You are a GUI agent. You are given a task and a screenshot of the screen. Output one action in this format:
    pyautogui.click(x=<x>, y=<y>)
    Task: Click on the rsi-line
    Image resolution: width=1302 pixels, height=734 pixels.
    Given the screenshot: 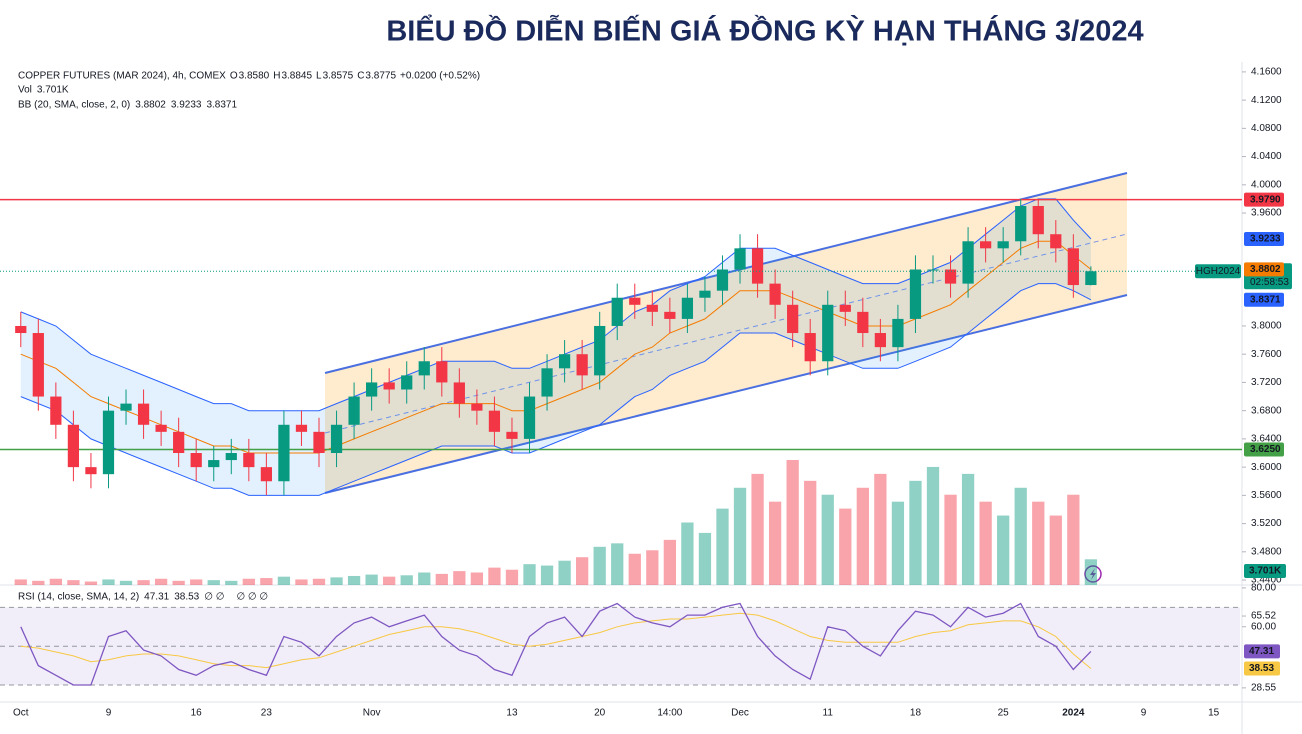 What is the action you would take?
    pyautogui.click(x=556, y=644)
    